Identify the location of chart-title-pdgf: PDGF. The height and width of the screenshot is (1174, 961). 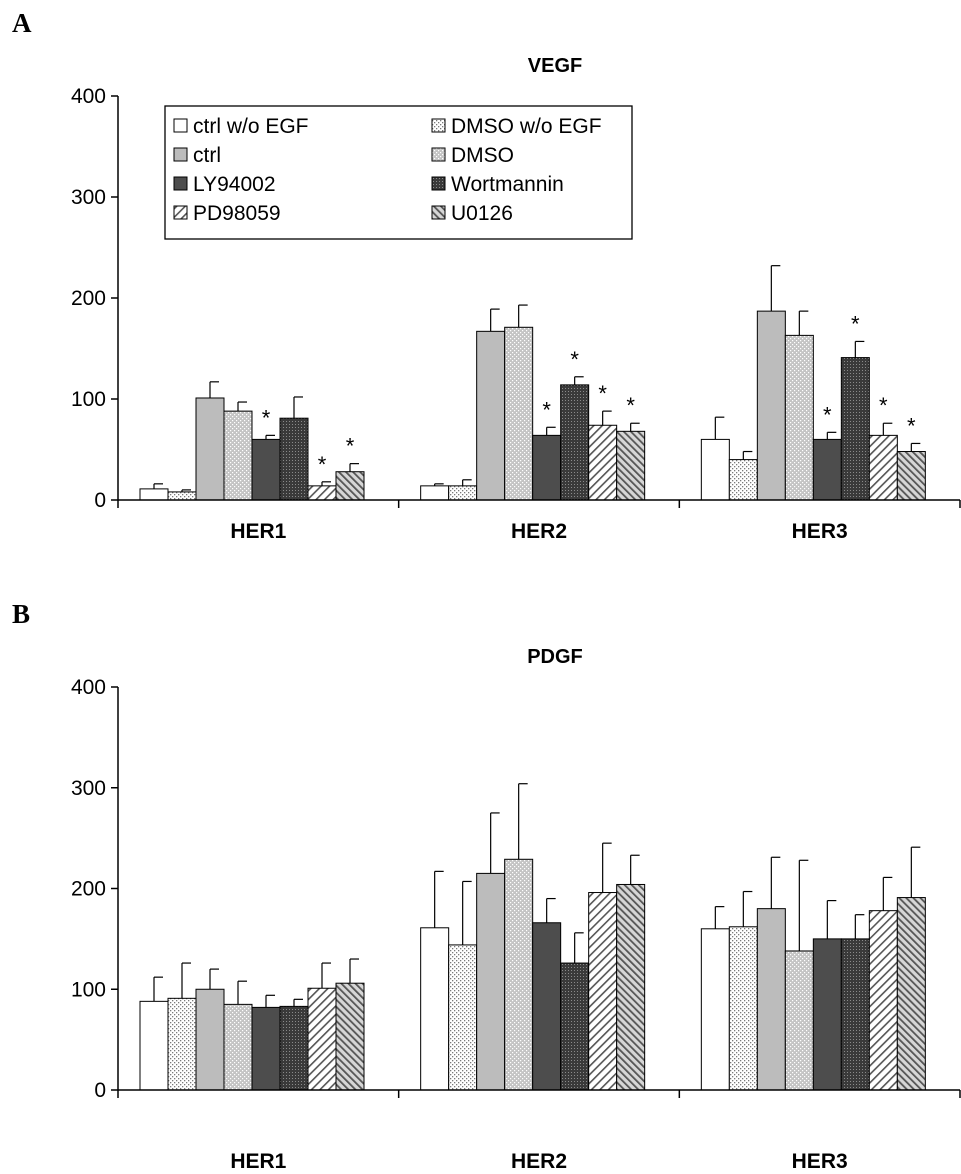
(555, 657).